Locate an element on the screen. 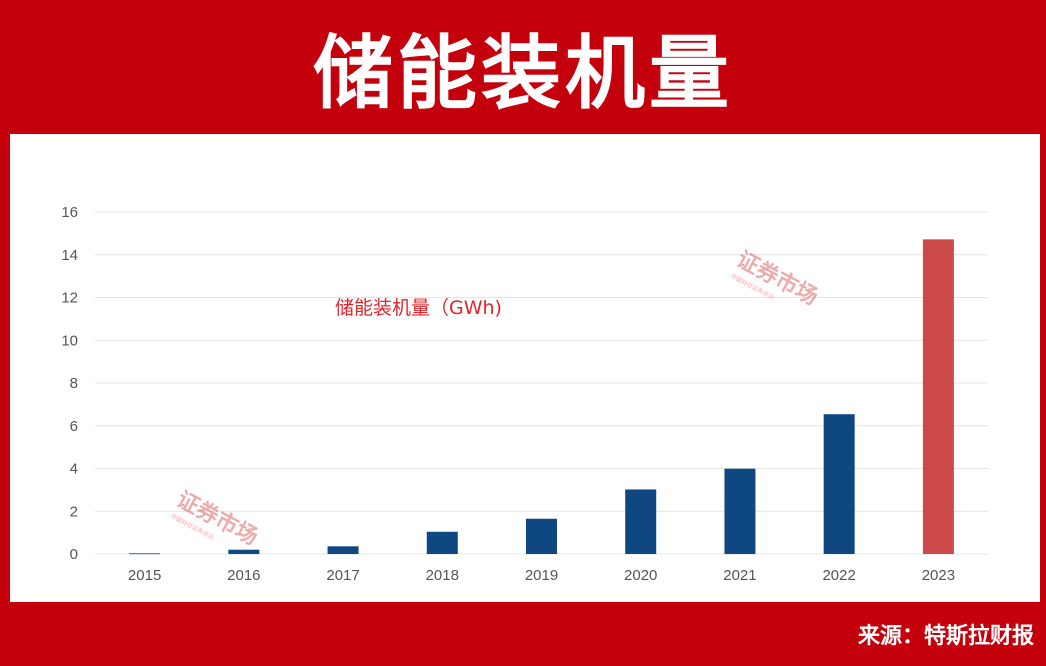  x-tick-label: 2020 is located at coordinates (640, 575).